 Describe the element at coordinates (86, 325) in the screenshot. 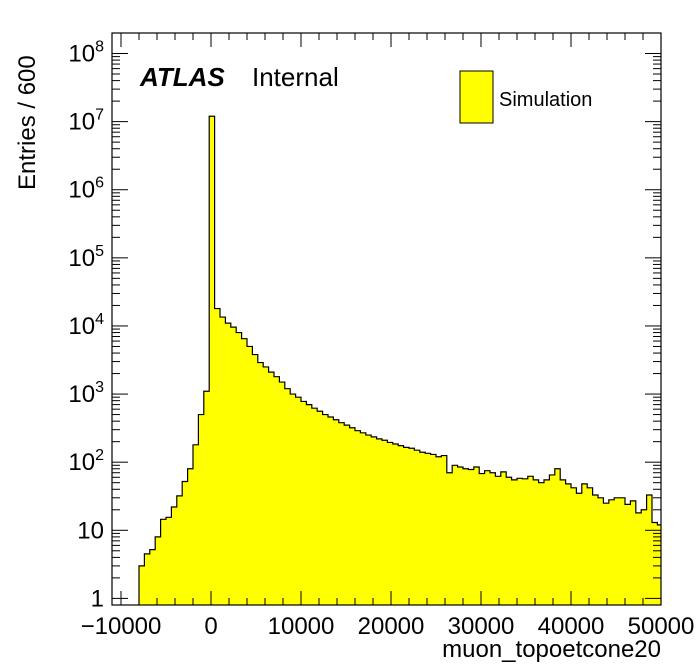

I see `y-tick-label: 10⁴` at that location.